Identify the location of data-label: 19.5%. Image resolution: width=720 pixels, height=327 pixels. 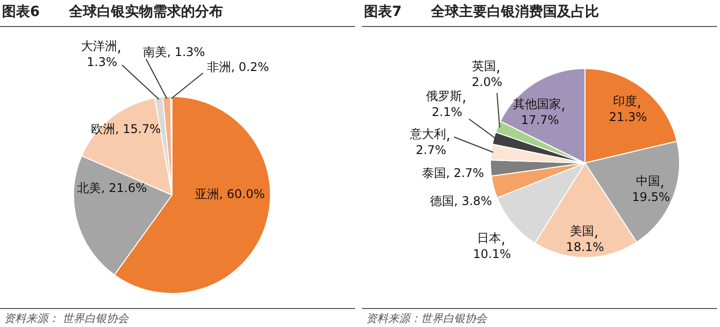
(651, 197).